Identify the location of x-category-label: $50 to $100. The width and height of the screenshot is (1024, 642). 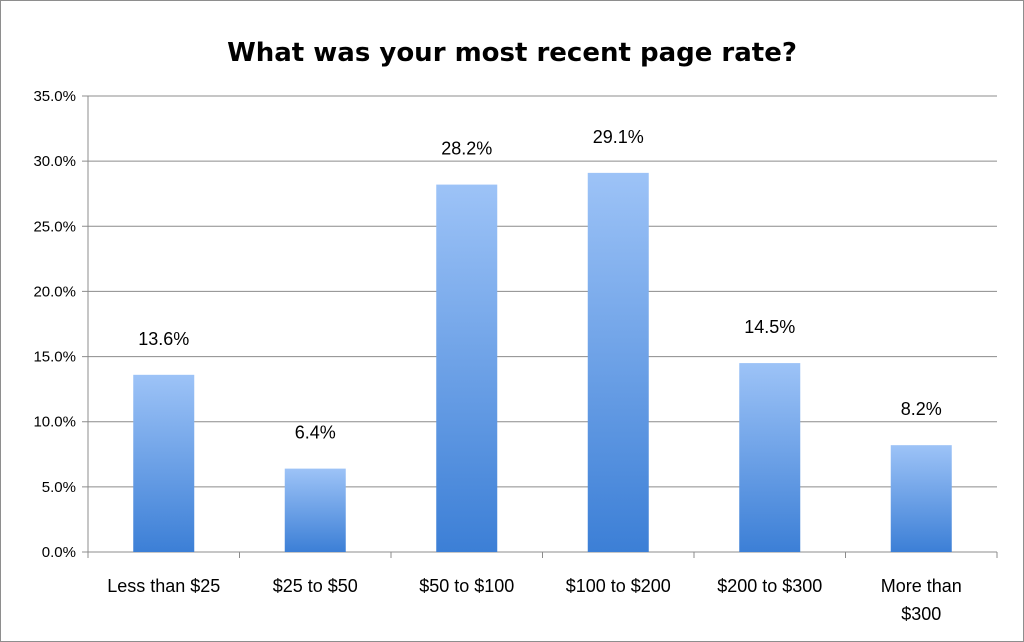
(466, 586).